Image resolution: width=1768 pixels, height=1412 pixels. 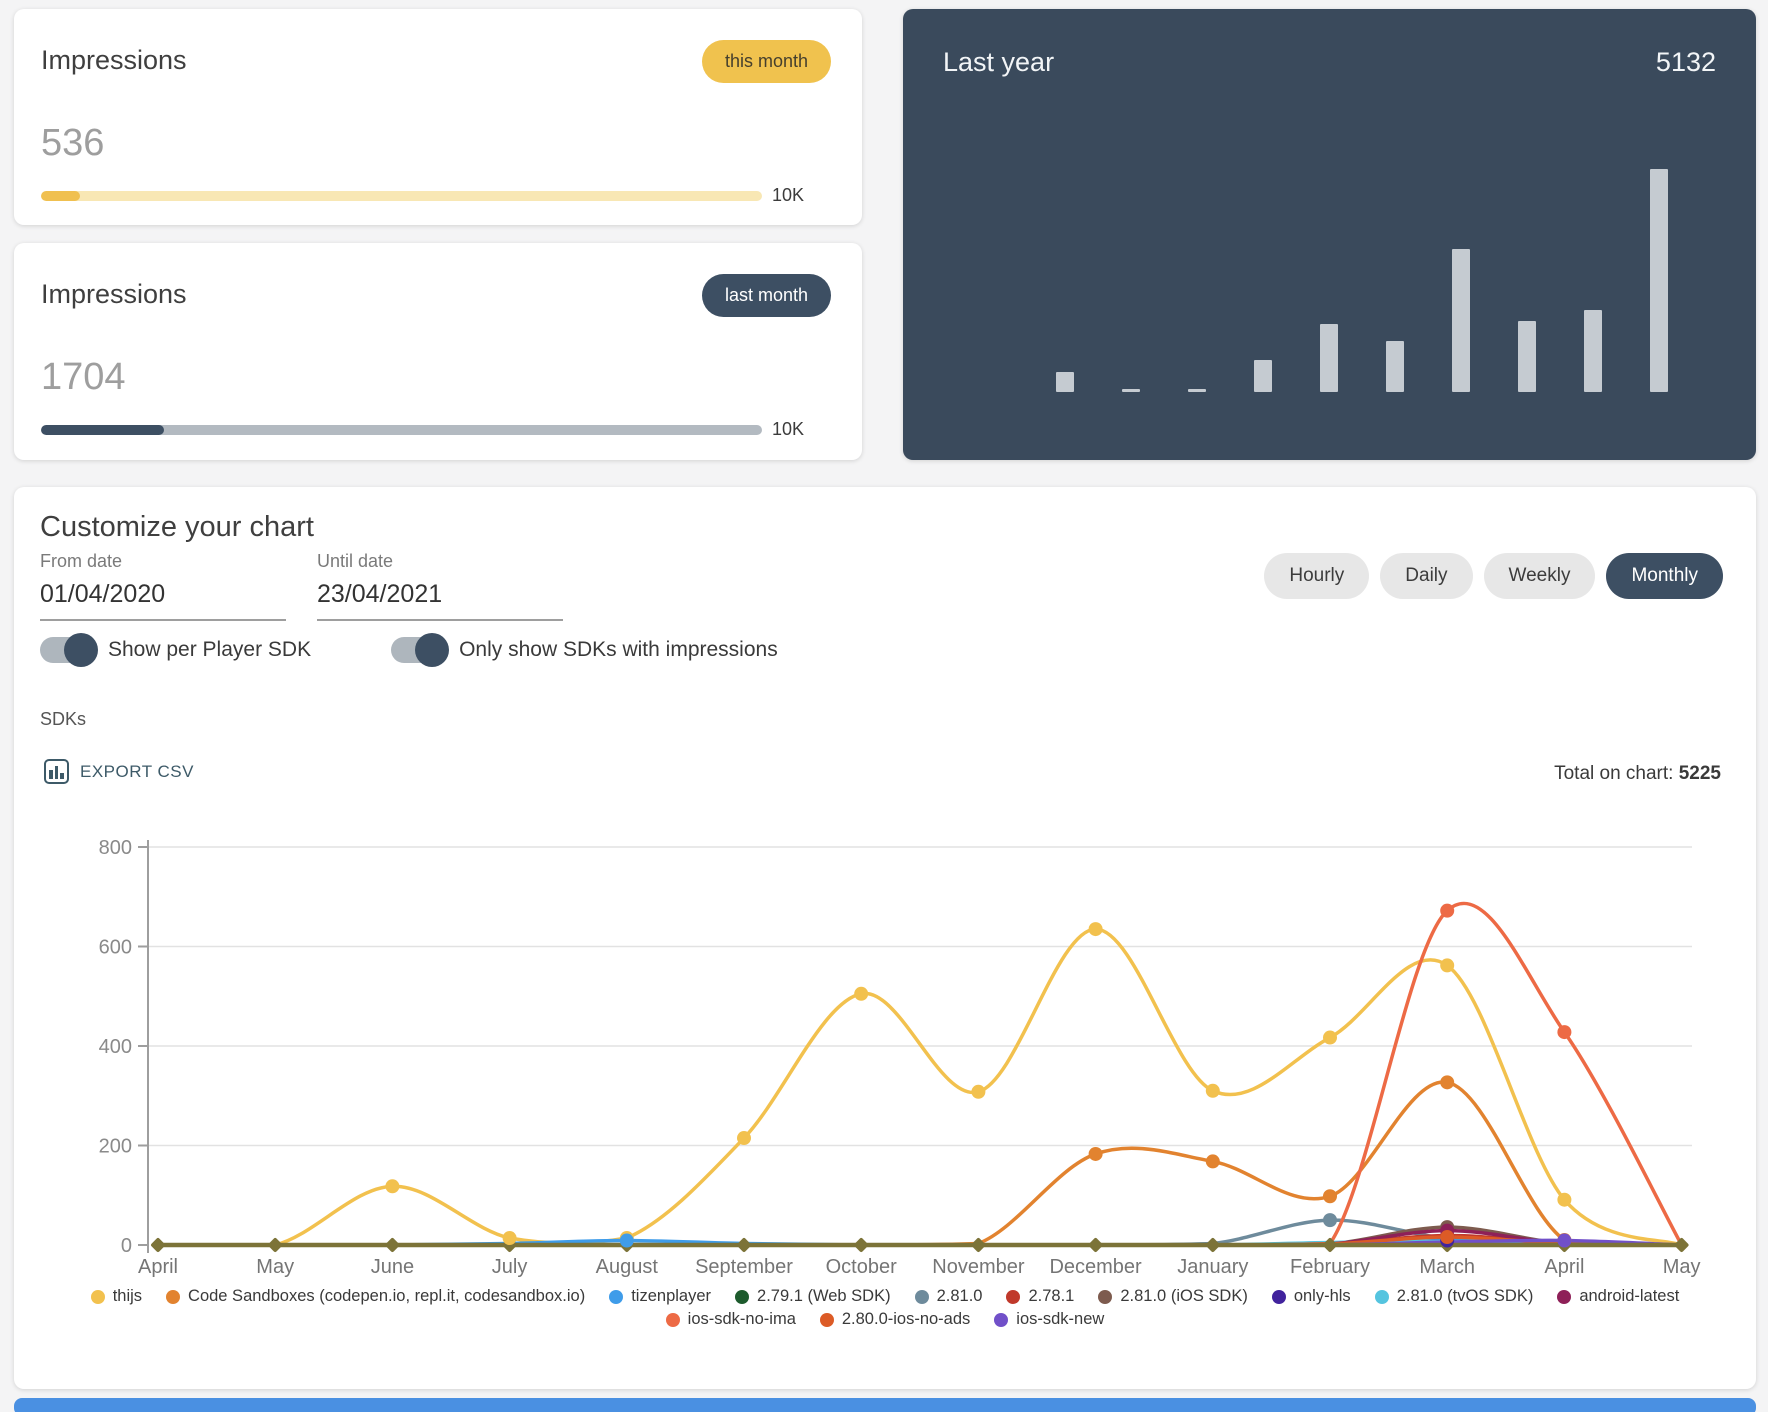 What do you see at coordinates (1212, 1267) in the screenshot?
I see `svg-text: January` at bounding box center [1212, 1267].